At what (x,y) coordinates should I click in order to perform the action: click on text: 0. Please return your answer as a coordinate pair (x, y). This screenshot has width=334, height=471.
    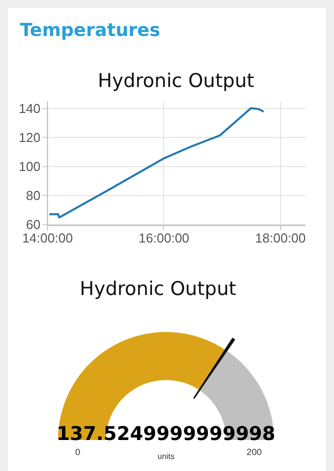
    Looking at the image, I should click on (77, 452).